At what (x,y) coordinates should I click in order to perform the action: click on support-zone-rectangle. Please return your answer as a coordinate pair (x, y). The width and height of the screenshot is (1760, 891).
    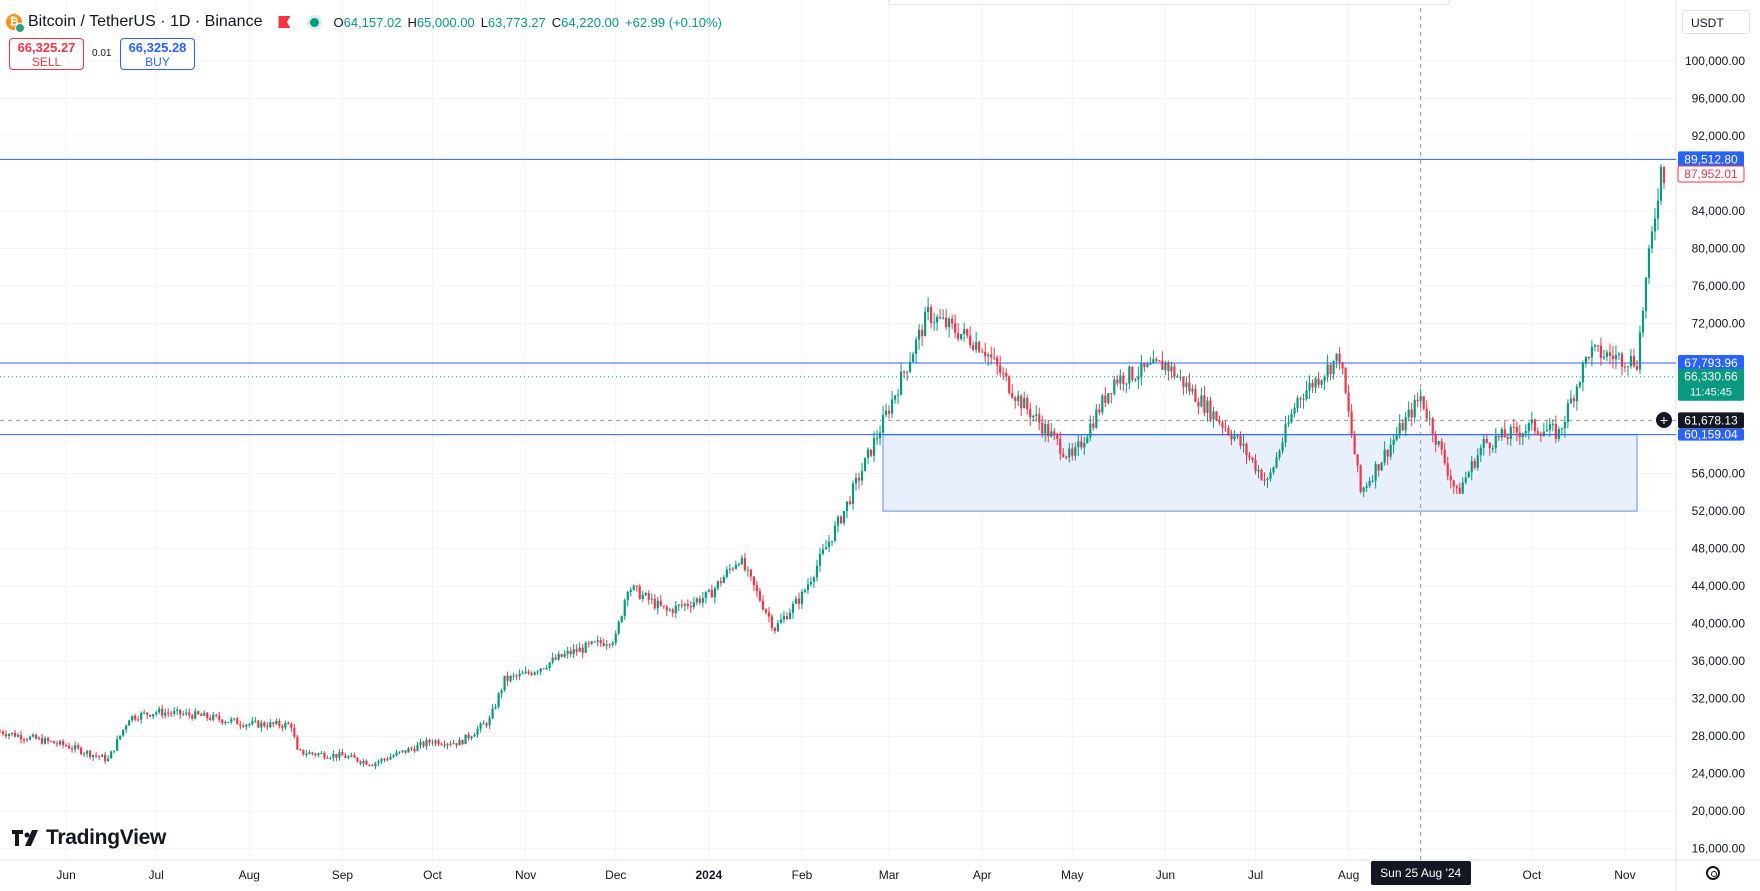
    Looking at the image, I should click on (1260, 472).